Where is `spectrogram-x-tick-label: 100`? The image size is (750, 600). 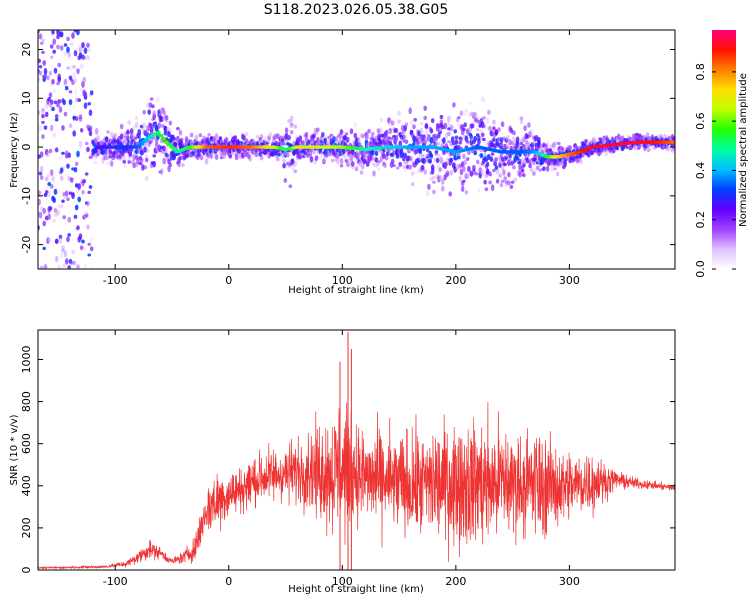
spectrogram-x-tick-label: 100 is located at coordinates (342, 280).